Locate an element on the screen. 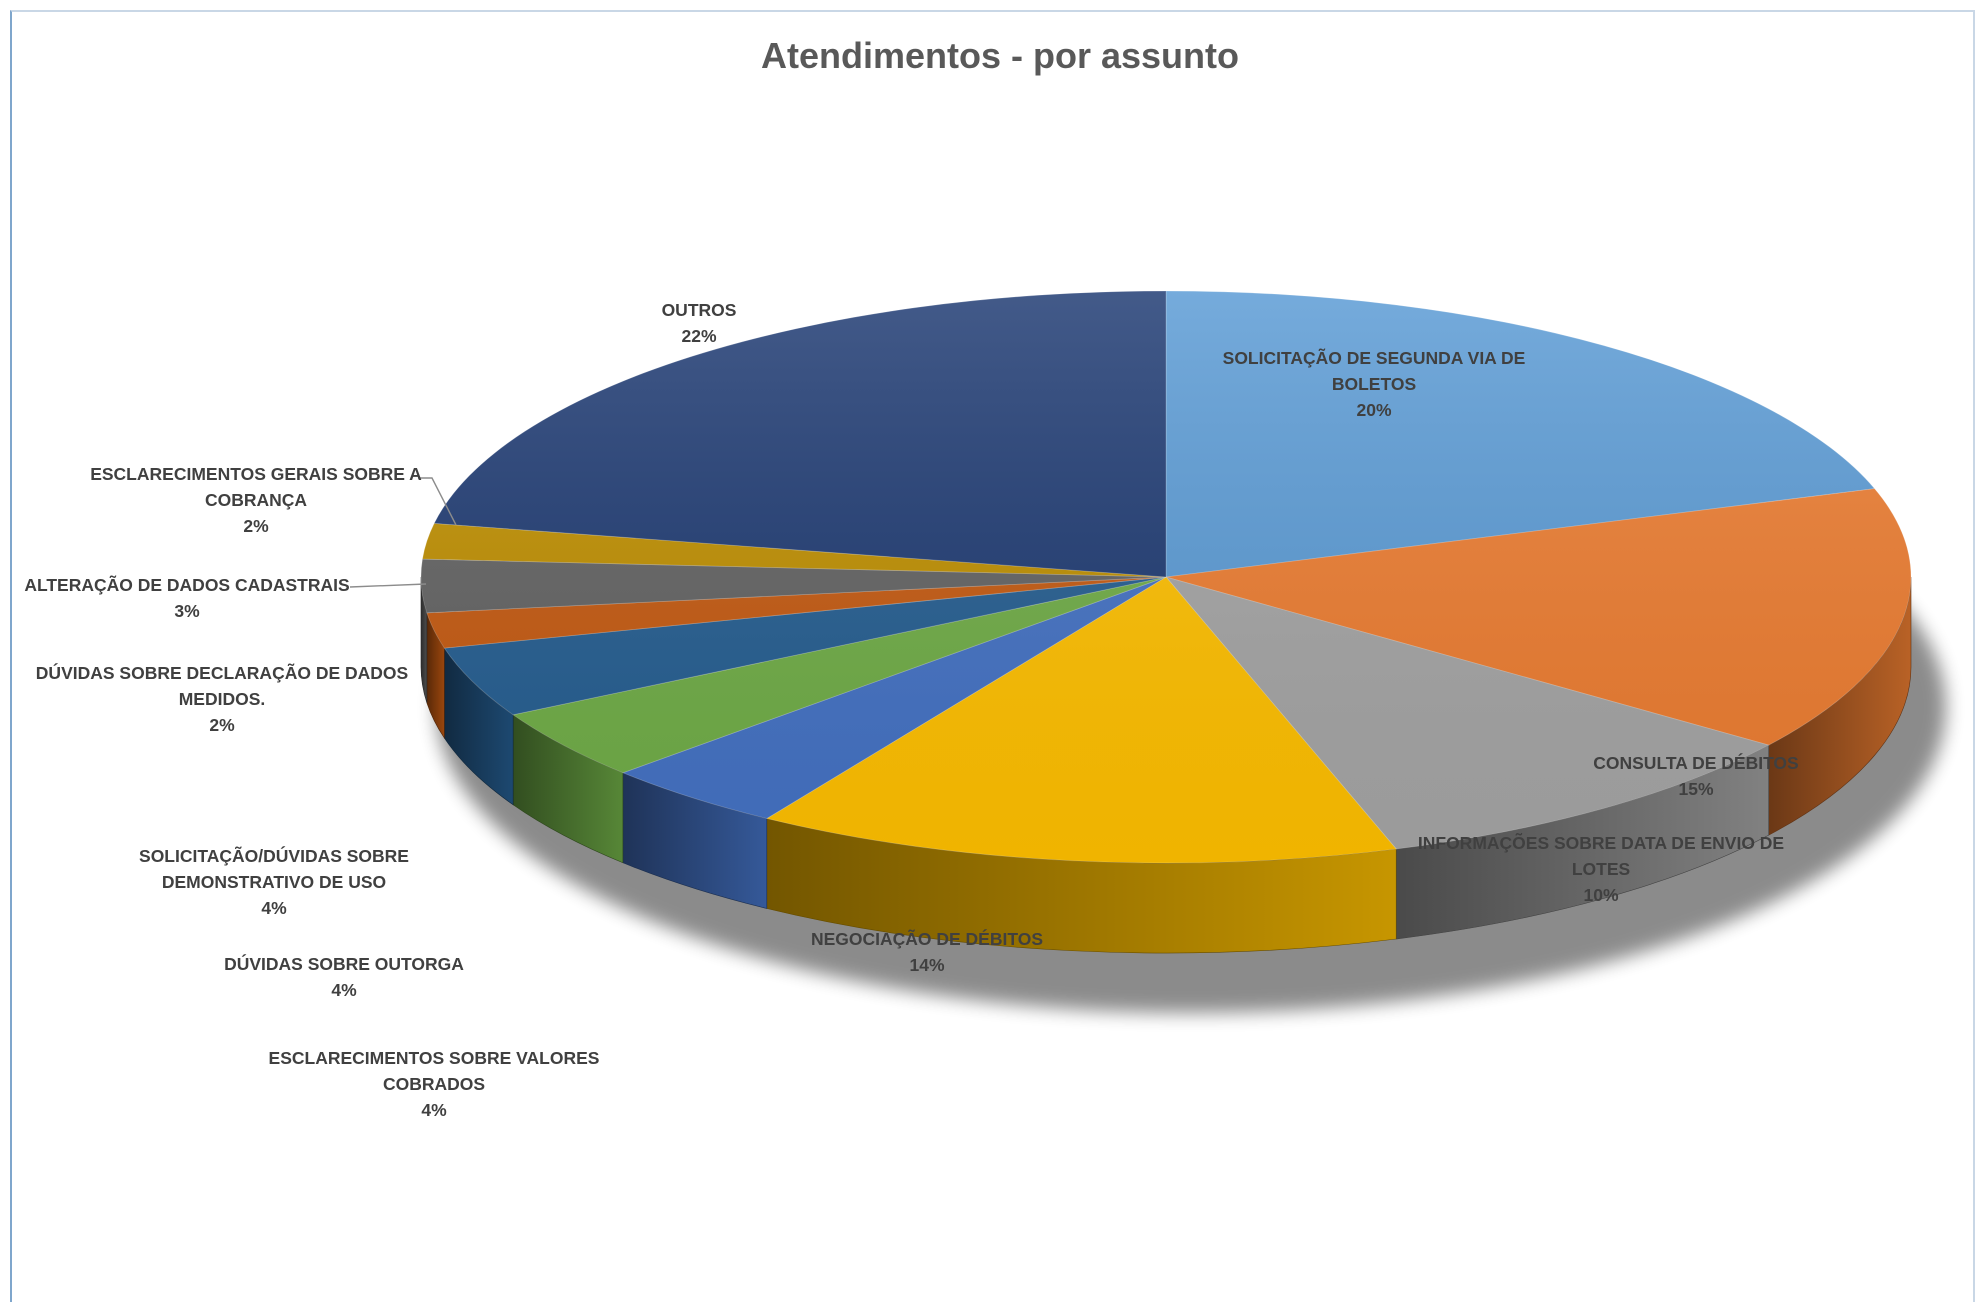 The width and height of the screenshot is (1983, 1302). data-label-category: INFORMAÇÕES SOBRE DATA DE ENVIO DE is located at coordinates (1601, 842).